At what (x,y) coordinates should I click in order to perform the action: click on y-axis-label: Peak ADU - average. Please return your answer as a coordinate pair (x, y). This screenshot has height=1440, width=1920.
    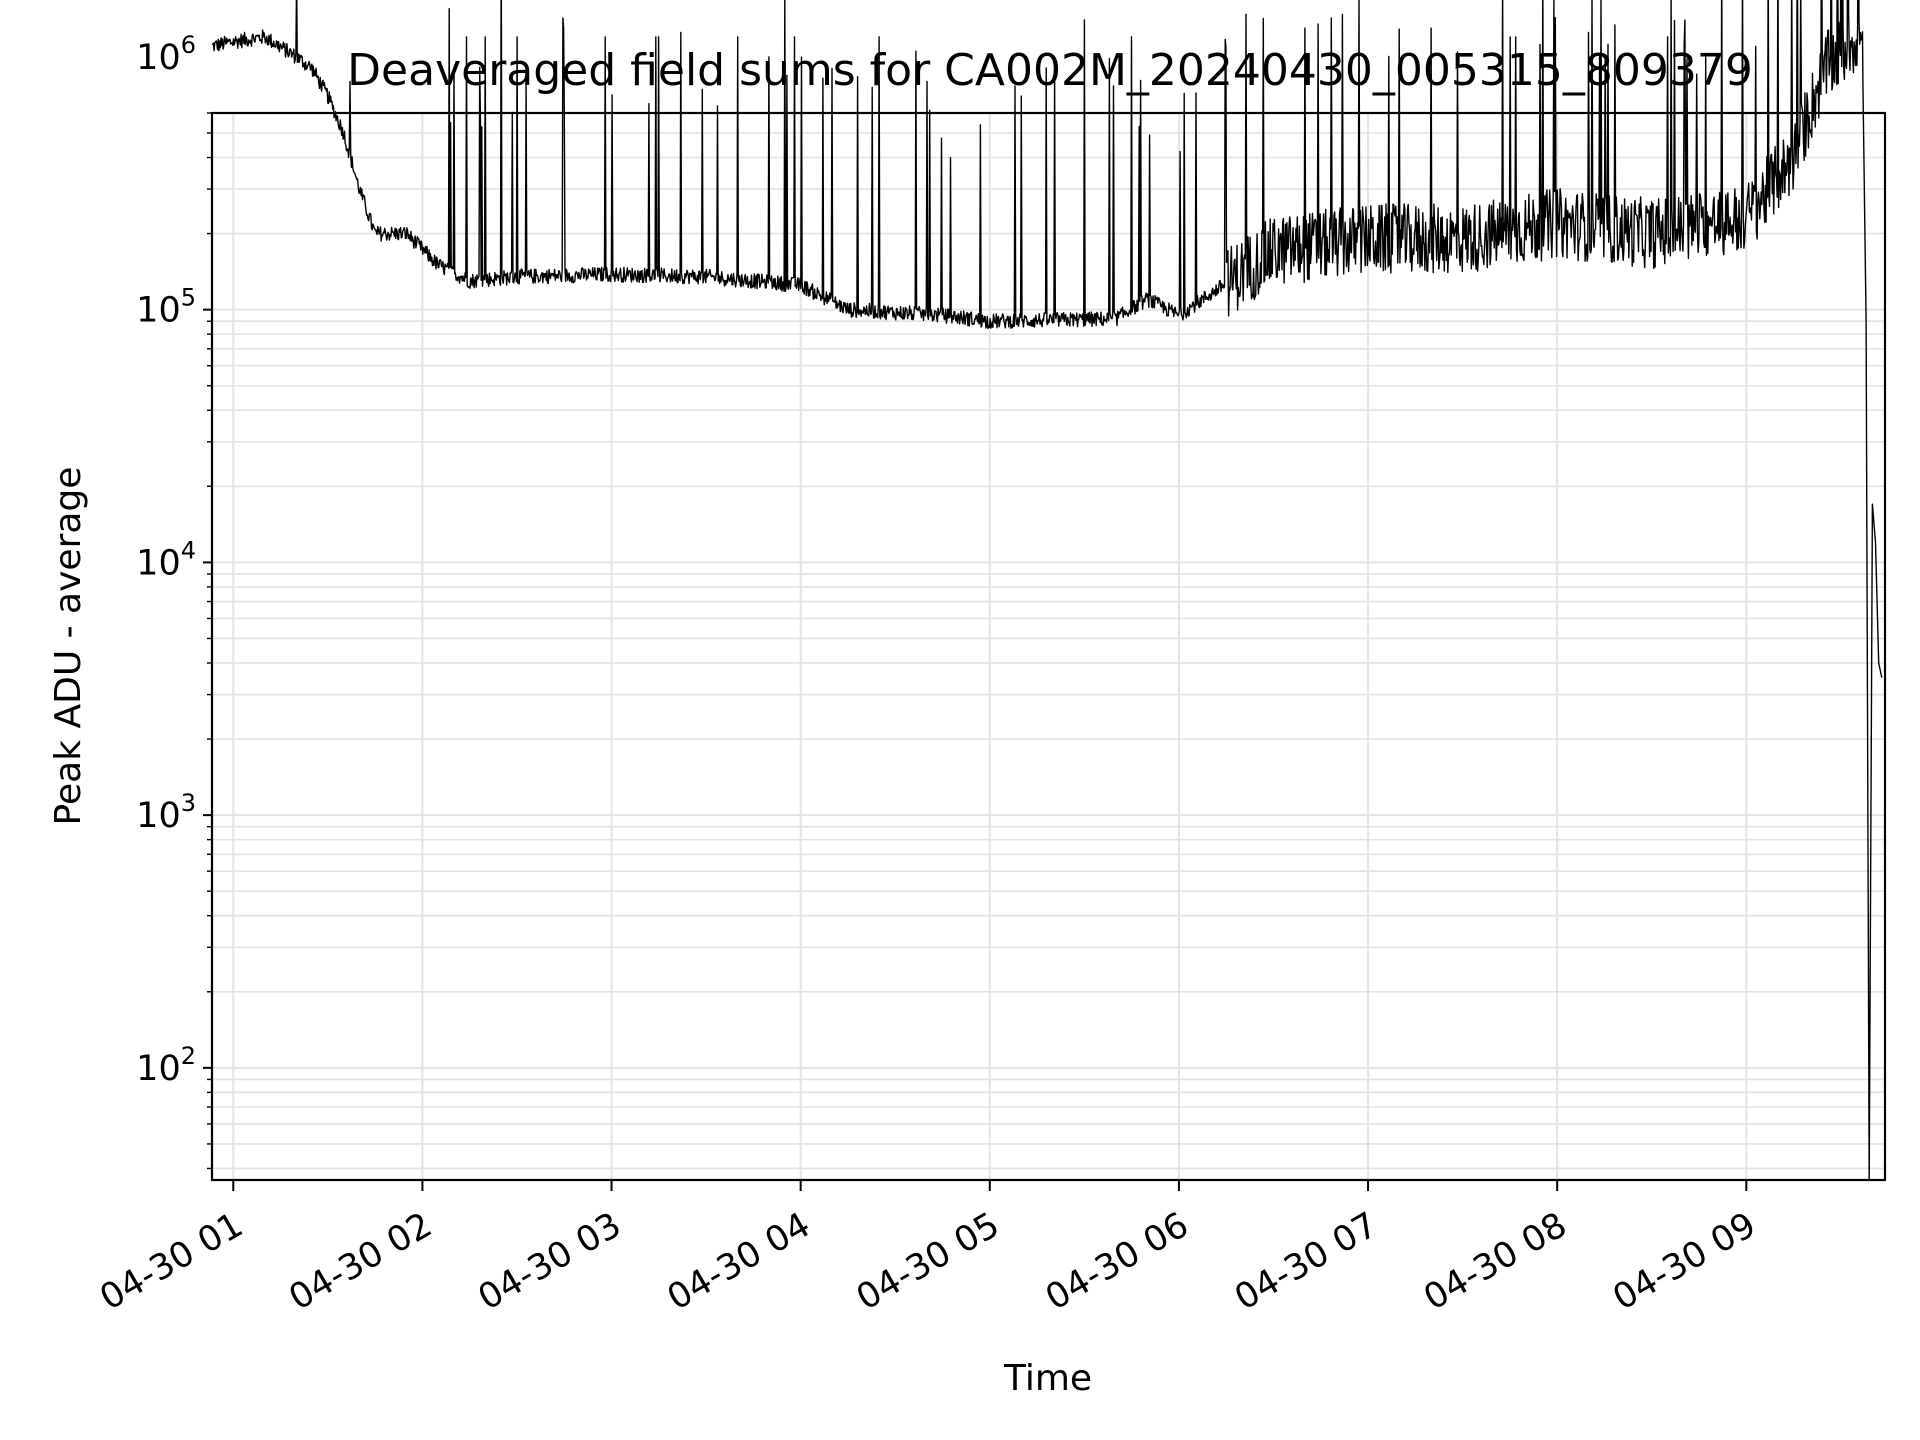
    Looking at the image, I should click on (68, 646).